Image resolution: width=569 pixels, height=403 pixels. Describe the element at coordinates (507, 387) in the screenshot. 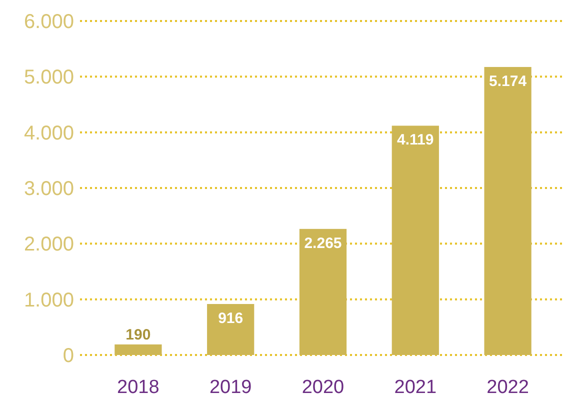

I see `x-tick-label: 2022` at that location.